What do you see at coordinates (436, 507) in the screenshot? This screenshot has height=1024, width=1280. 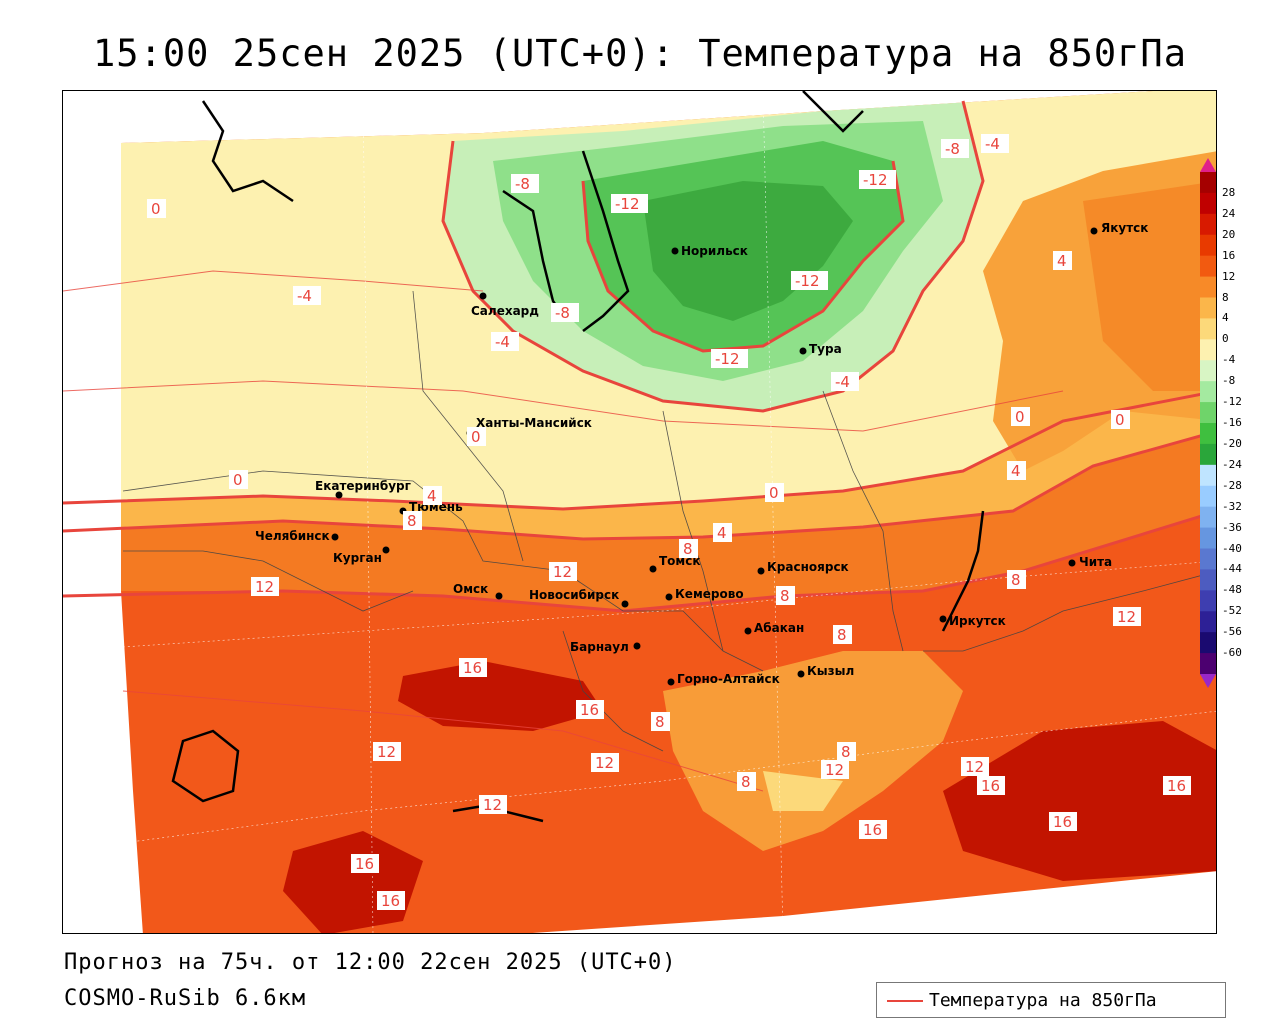 I see `svg-text: Тюмень` at bounding box center [436, 507].